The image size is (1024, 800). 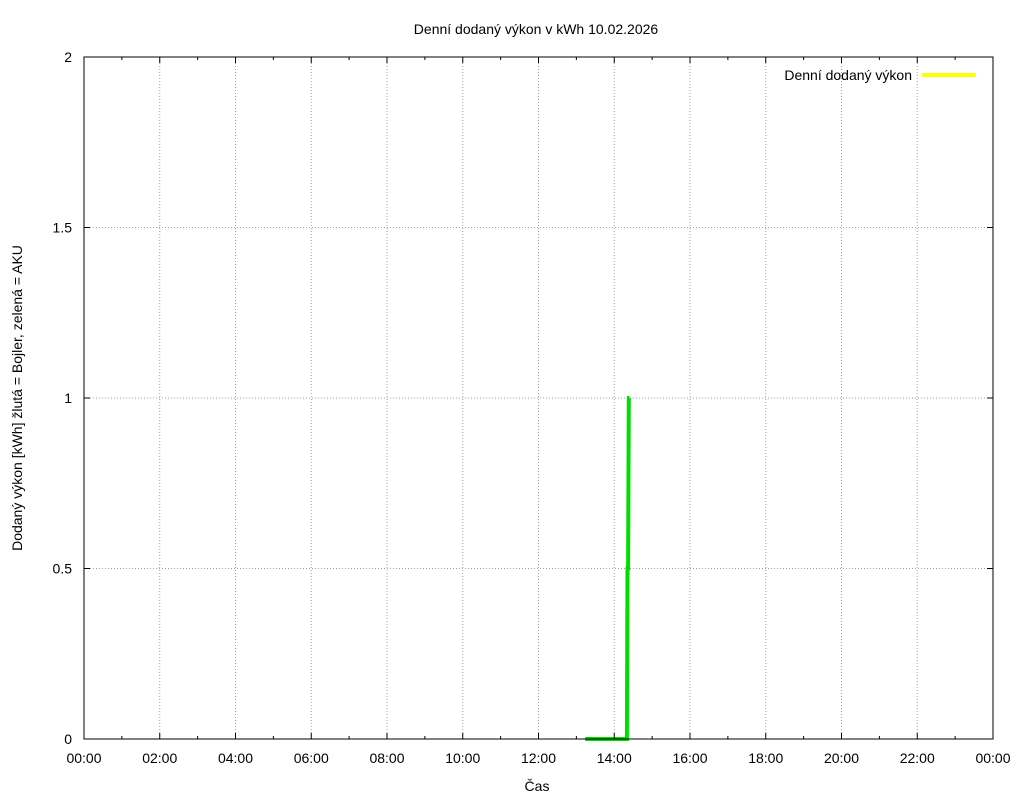 I want to click on x-tick-label: 04:00, so click(x=235, y=758).